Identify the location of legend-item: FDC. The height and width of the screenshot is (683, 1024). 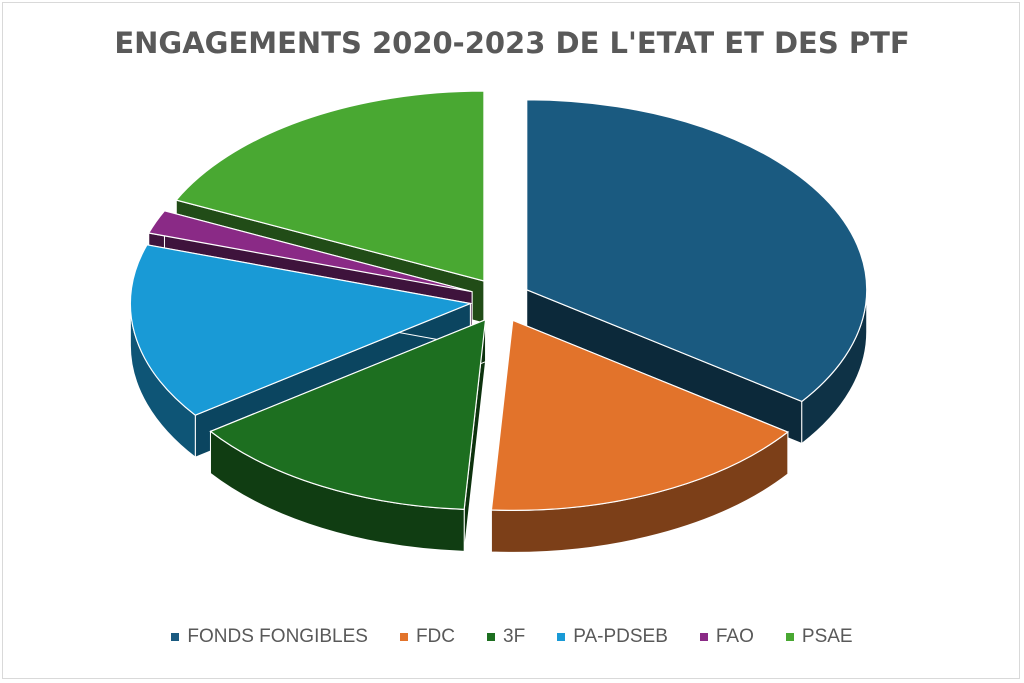
(427, 637).